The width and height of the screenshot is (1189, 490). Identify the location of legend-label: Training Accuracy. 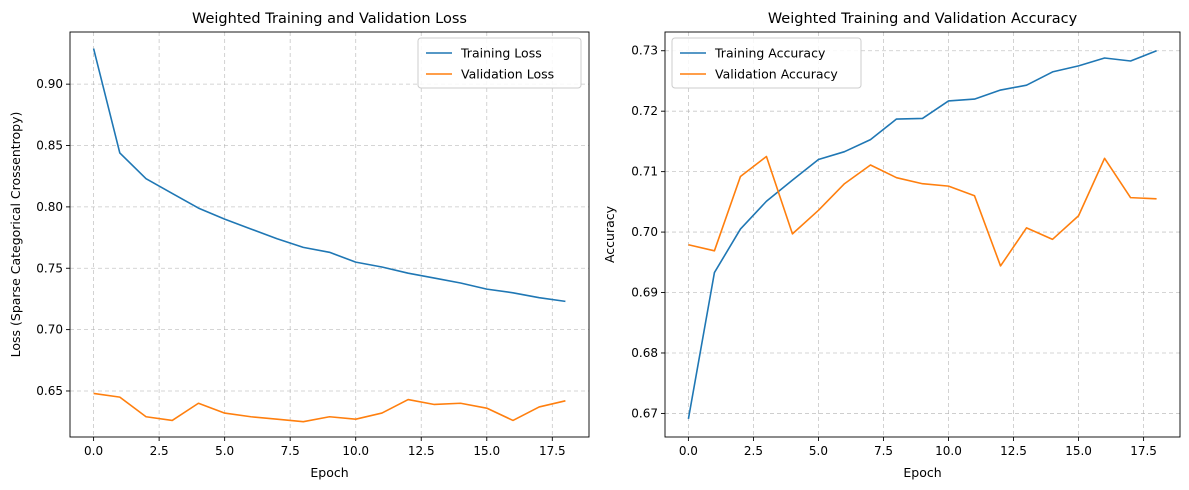
(770, 53).